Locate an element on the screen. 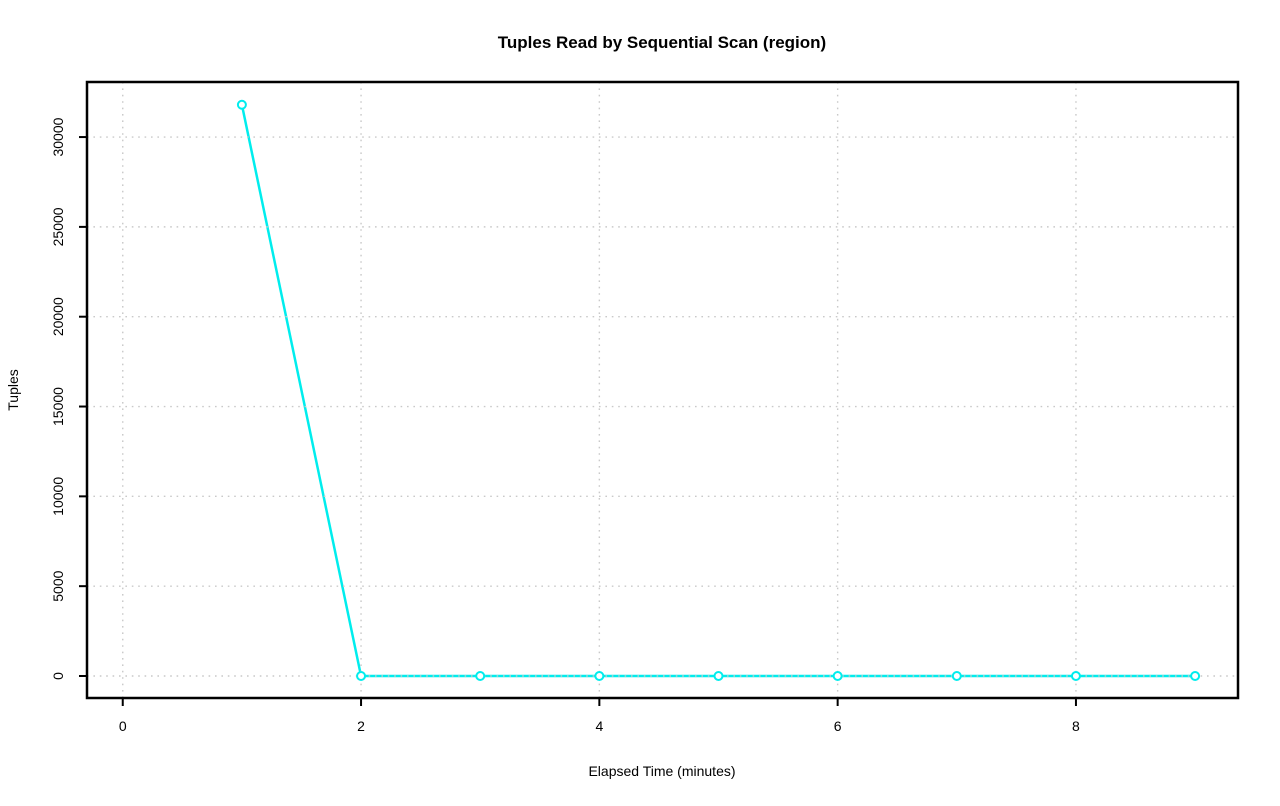  y-axis-label: Tuples is located at coordinates (13, 390).